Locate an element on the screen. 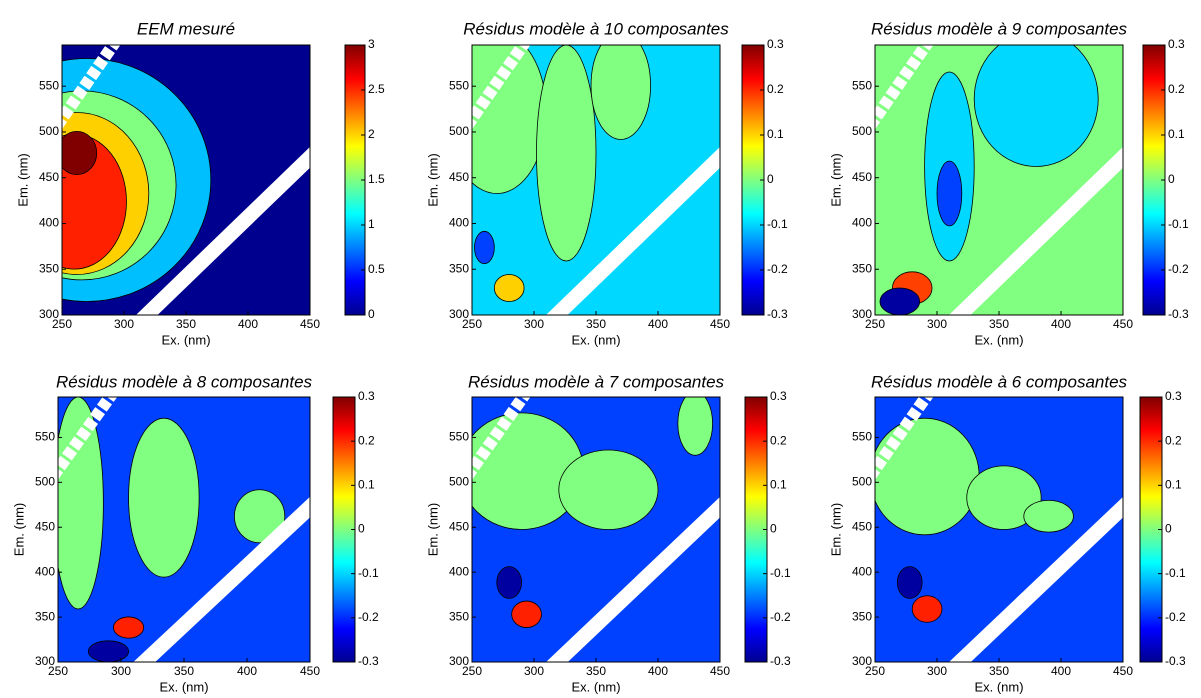 The height and width of the screenshot is (698, 1201). colorbar-tick-label: -0.2 is located at coordinates (368, 617).